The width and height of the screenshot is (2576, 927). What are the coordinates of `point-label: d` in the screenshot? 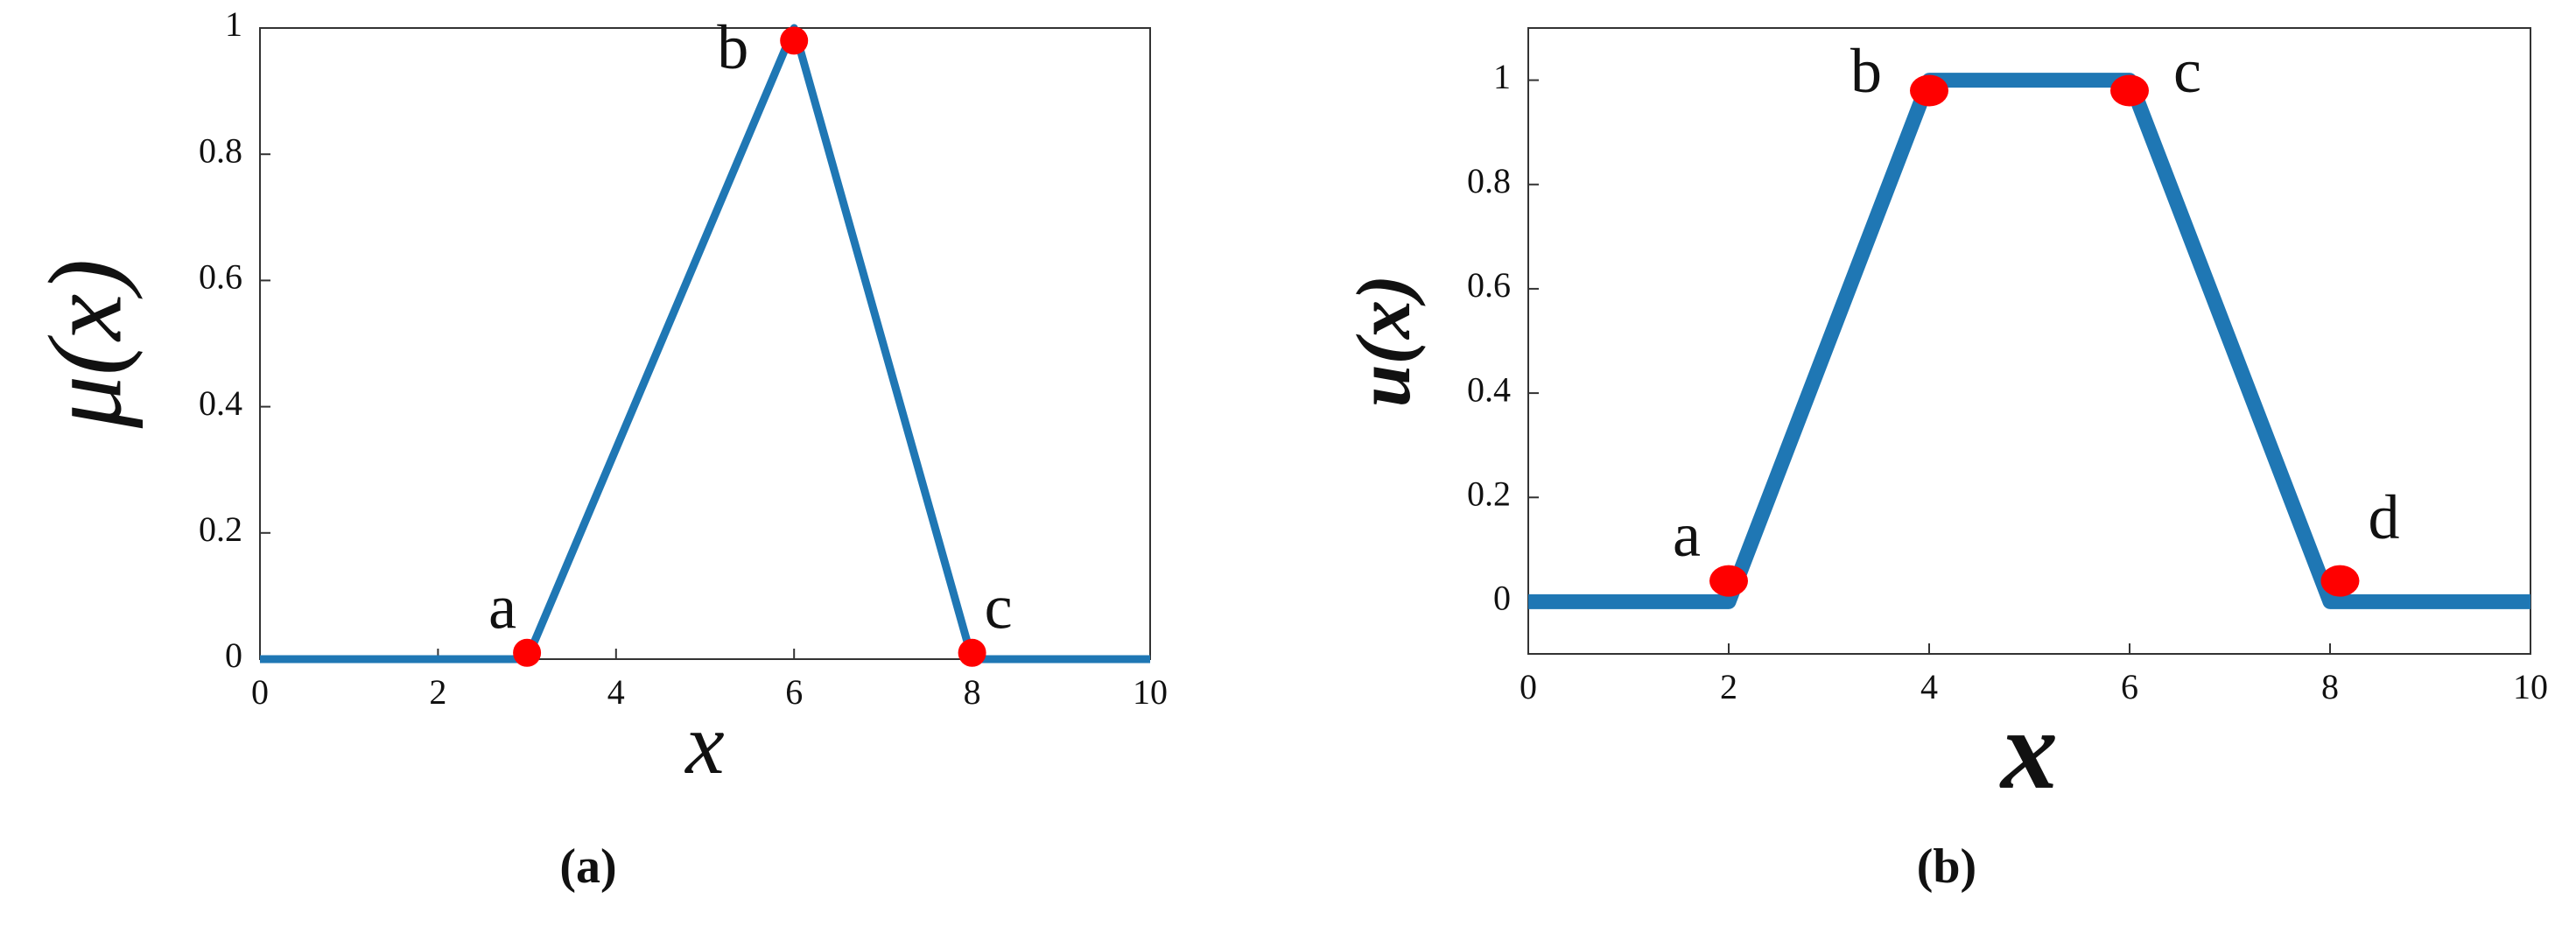 It's located at (2383, 517).